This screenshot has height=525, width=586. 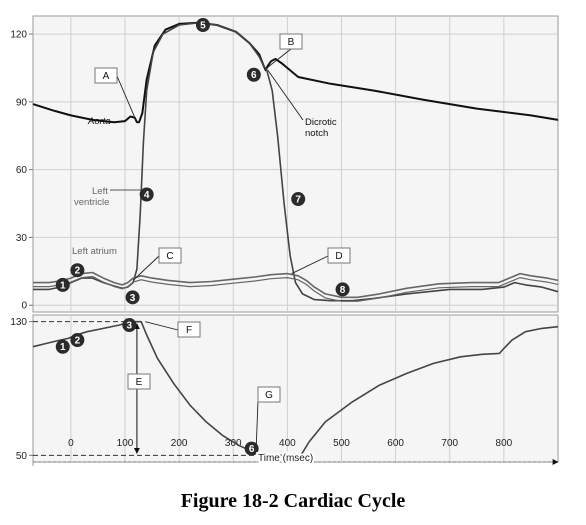 I want to click on y-tick-label: 0, so click(x=24, y=306).